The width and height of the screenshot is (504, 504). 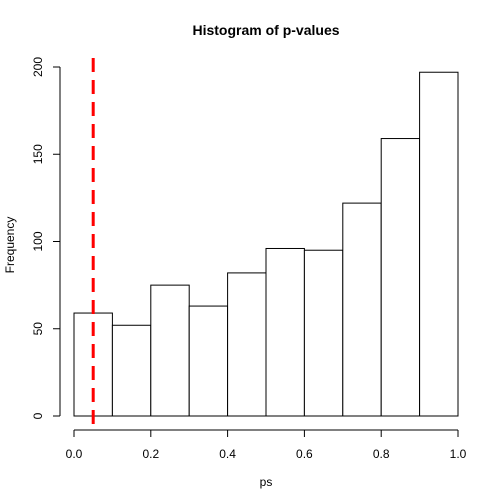 I want to click on y-axis: 0 50 100 150 200, so click(x=46, y=238).